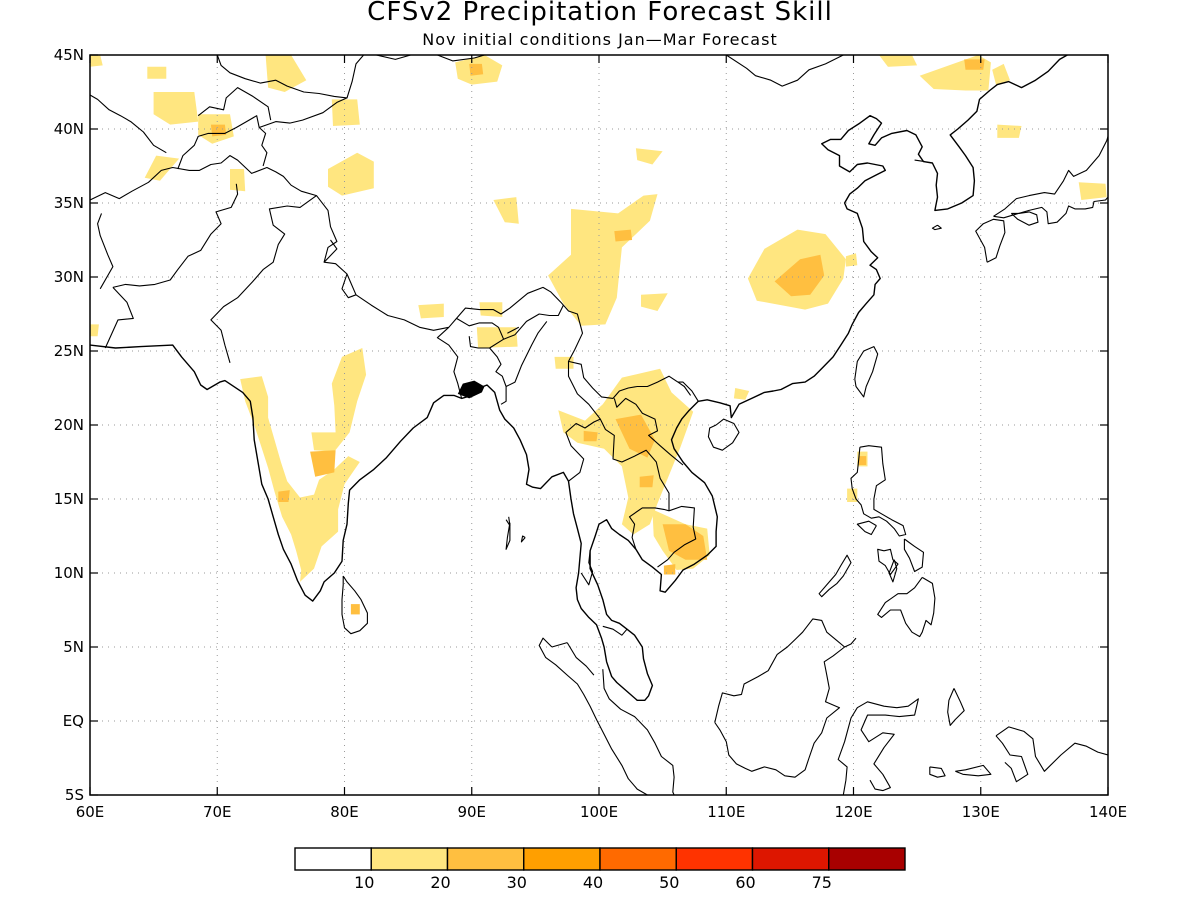  What do you see at coordinates (600, 13) in the screenshot?
I see `map-title: CFSv2 Precipitation Forecast Skill` at bounding box center [600, 13].